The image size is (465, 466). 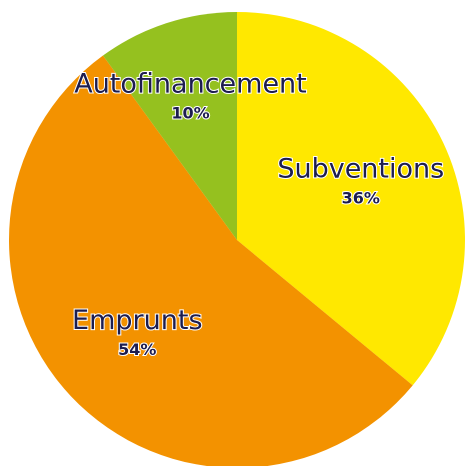 What do you see at coordinates (361, 197) in the screenshot?
I see `slice-value-label: 36%` at bounding box center [361, 197].